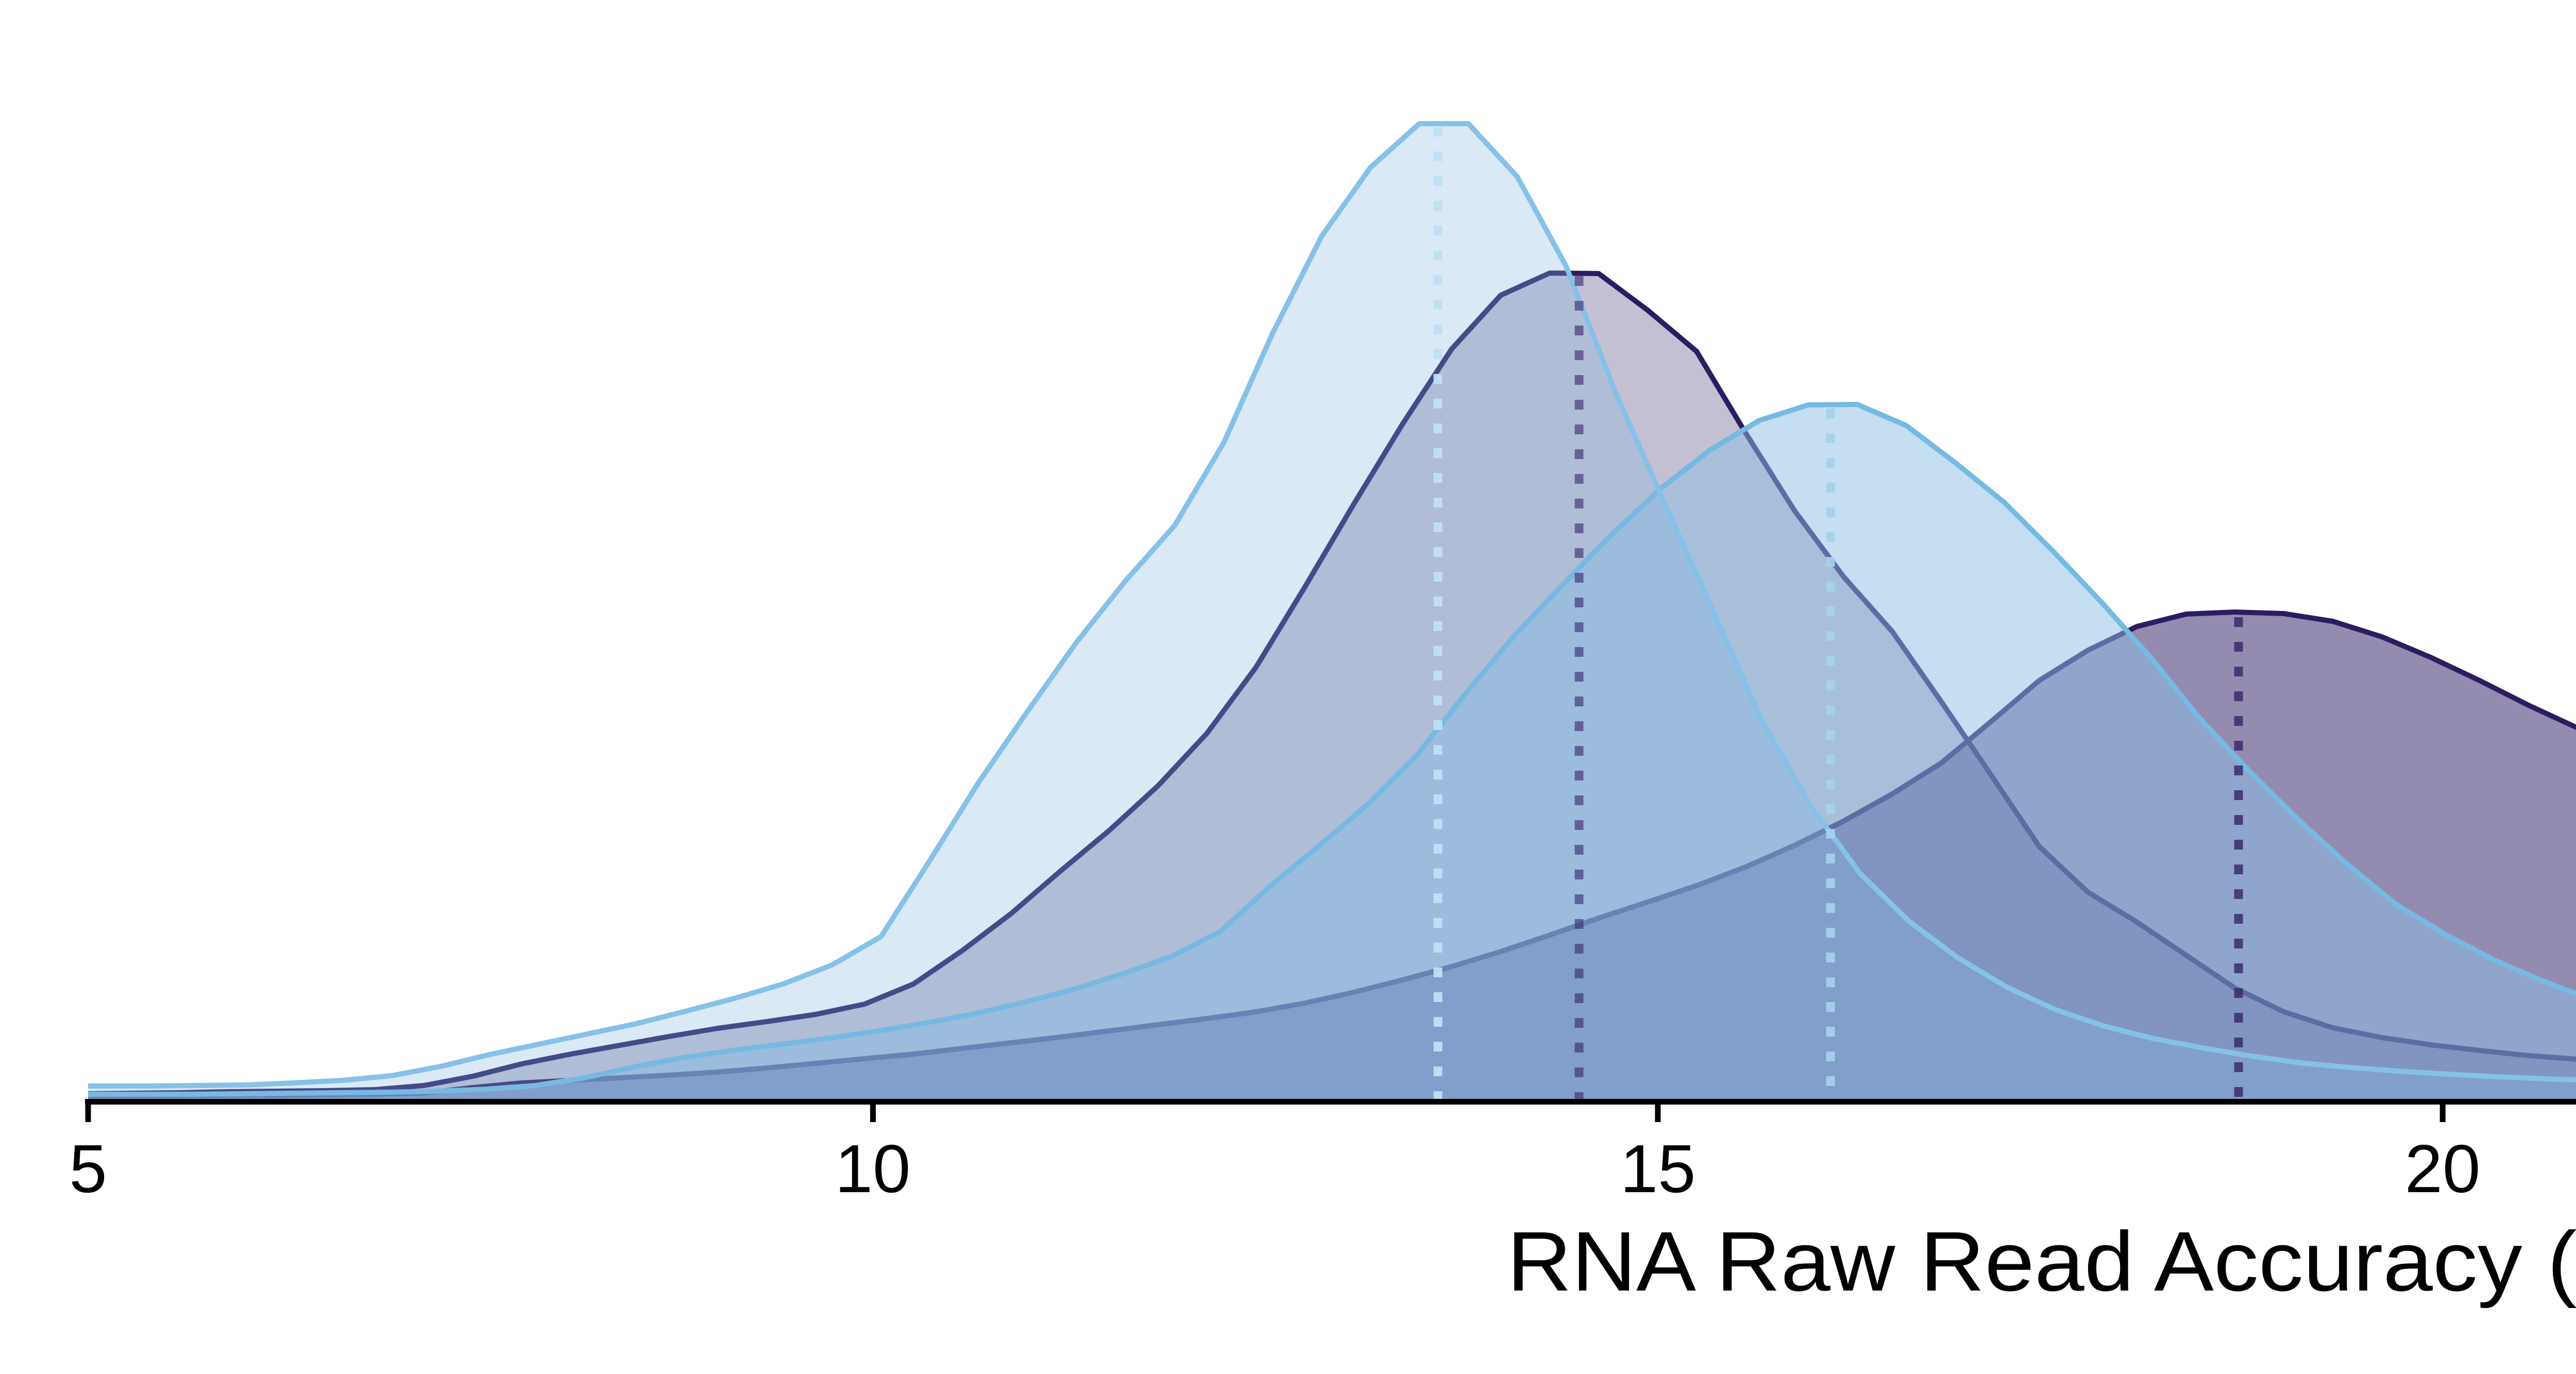  Describe the element at coordinates (88, 1169) in the screenshot. I see `svg-text: 5` at that location.